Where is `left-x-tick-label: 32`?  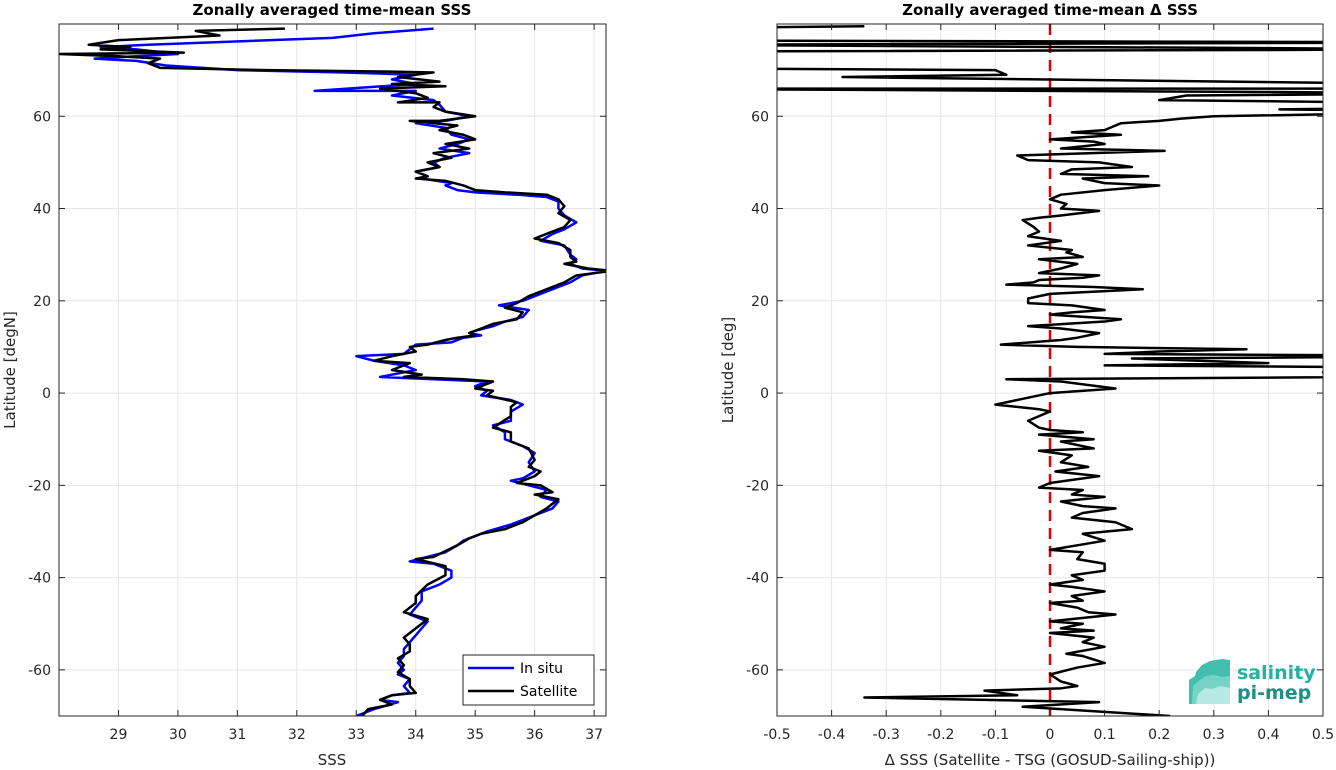 left-x-tick-label: 32 is located at coordinates (297, 735).